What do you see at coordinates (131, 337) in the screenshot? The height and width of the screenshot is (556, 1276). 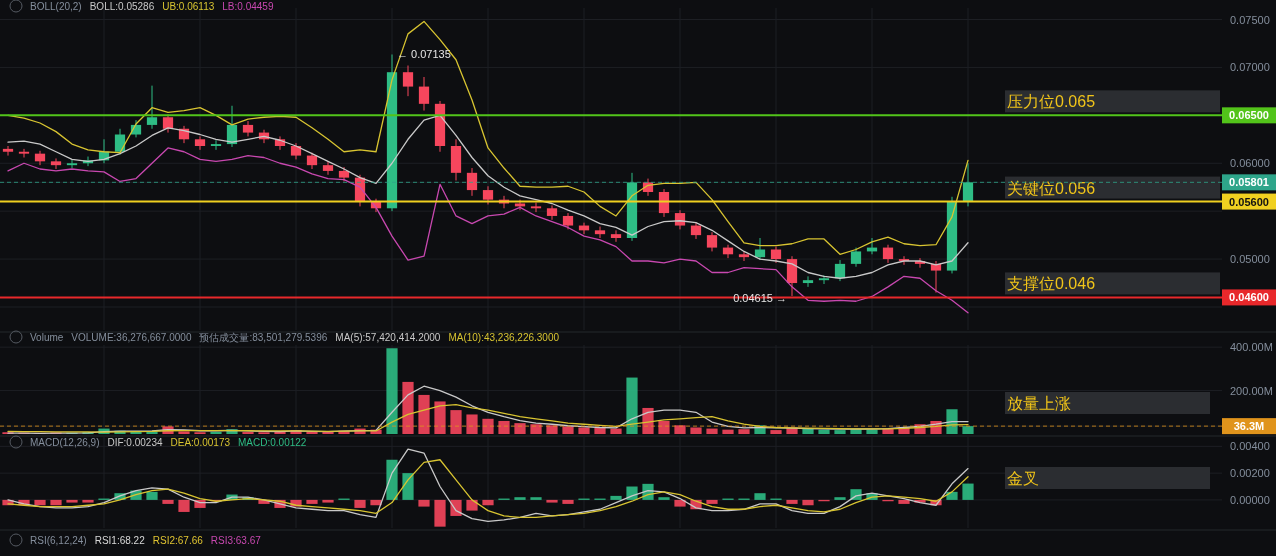 I see `text: VOLUME:36,276,667.0000` at bounding box center [131, 337].